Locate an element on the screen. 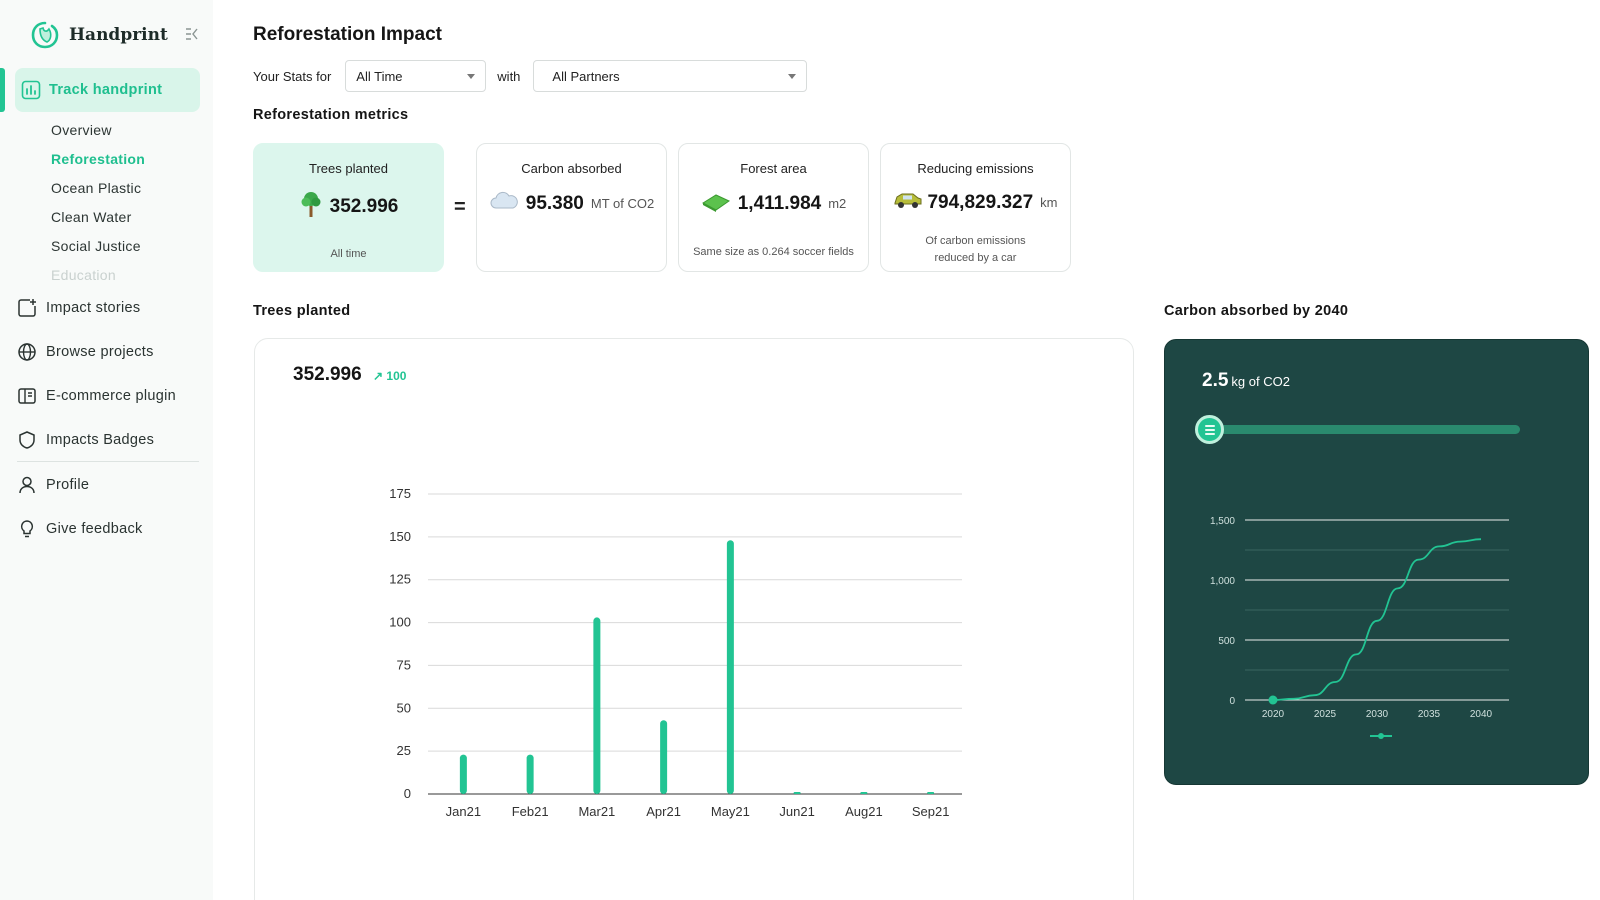  lightbulb-icon is located at coordinates (27, 529).